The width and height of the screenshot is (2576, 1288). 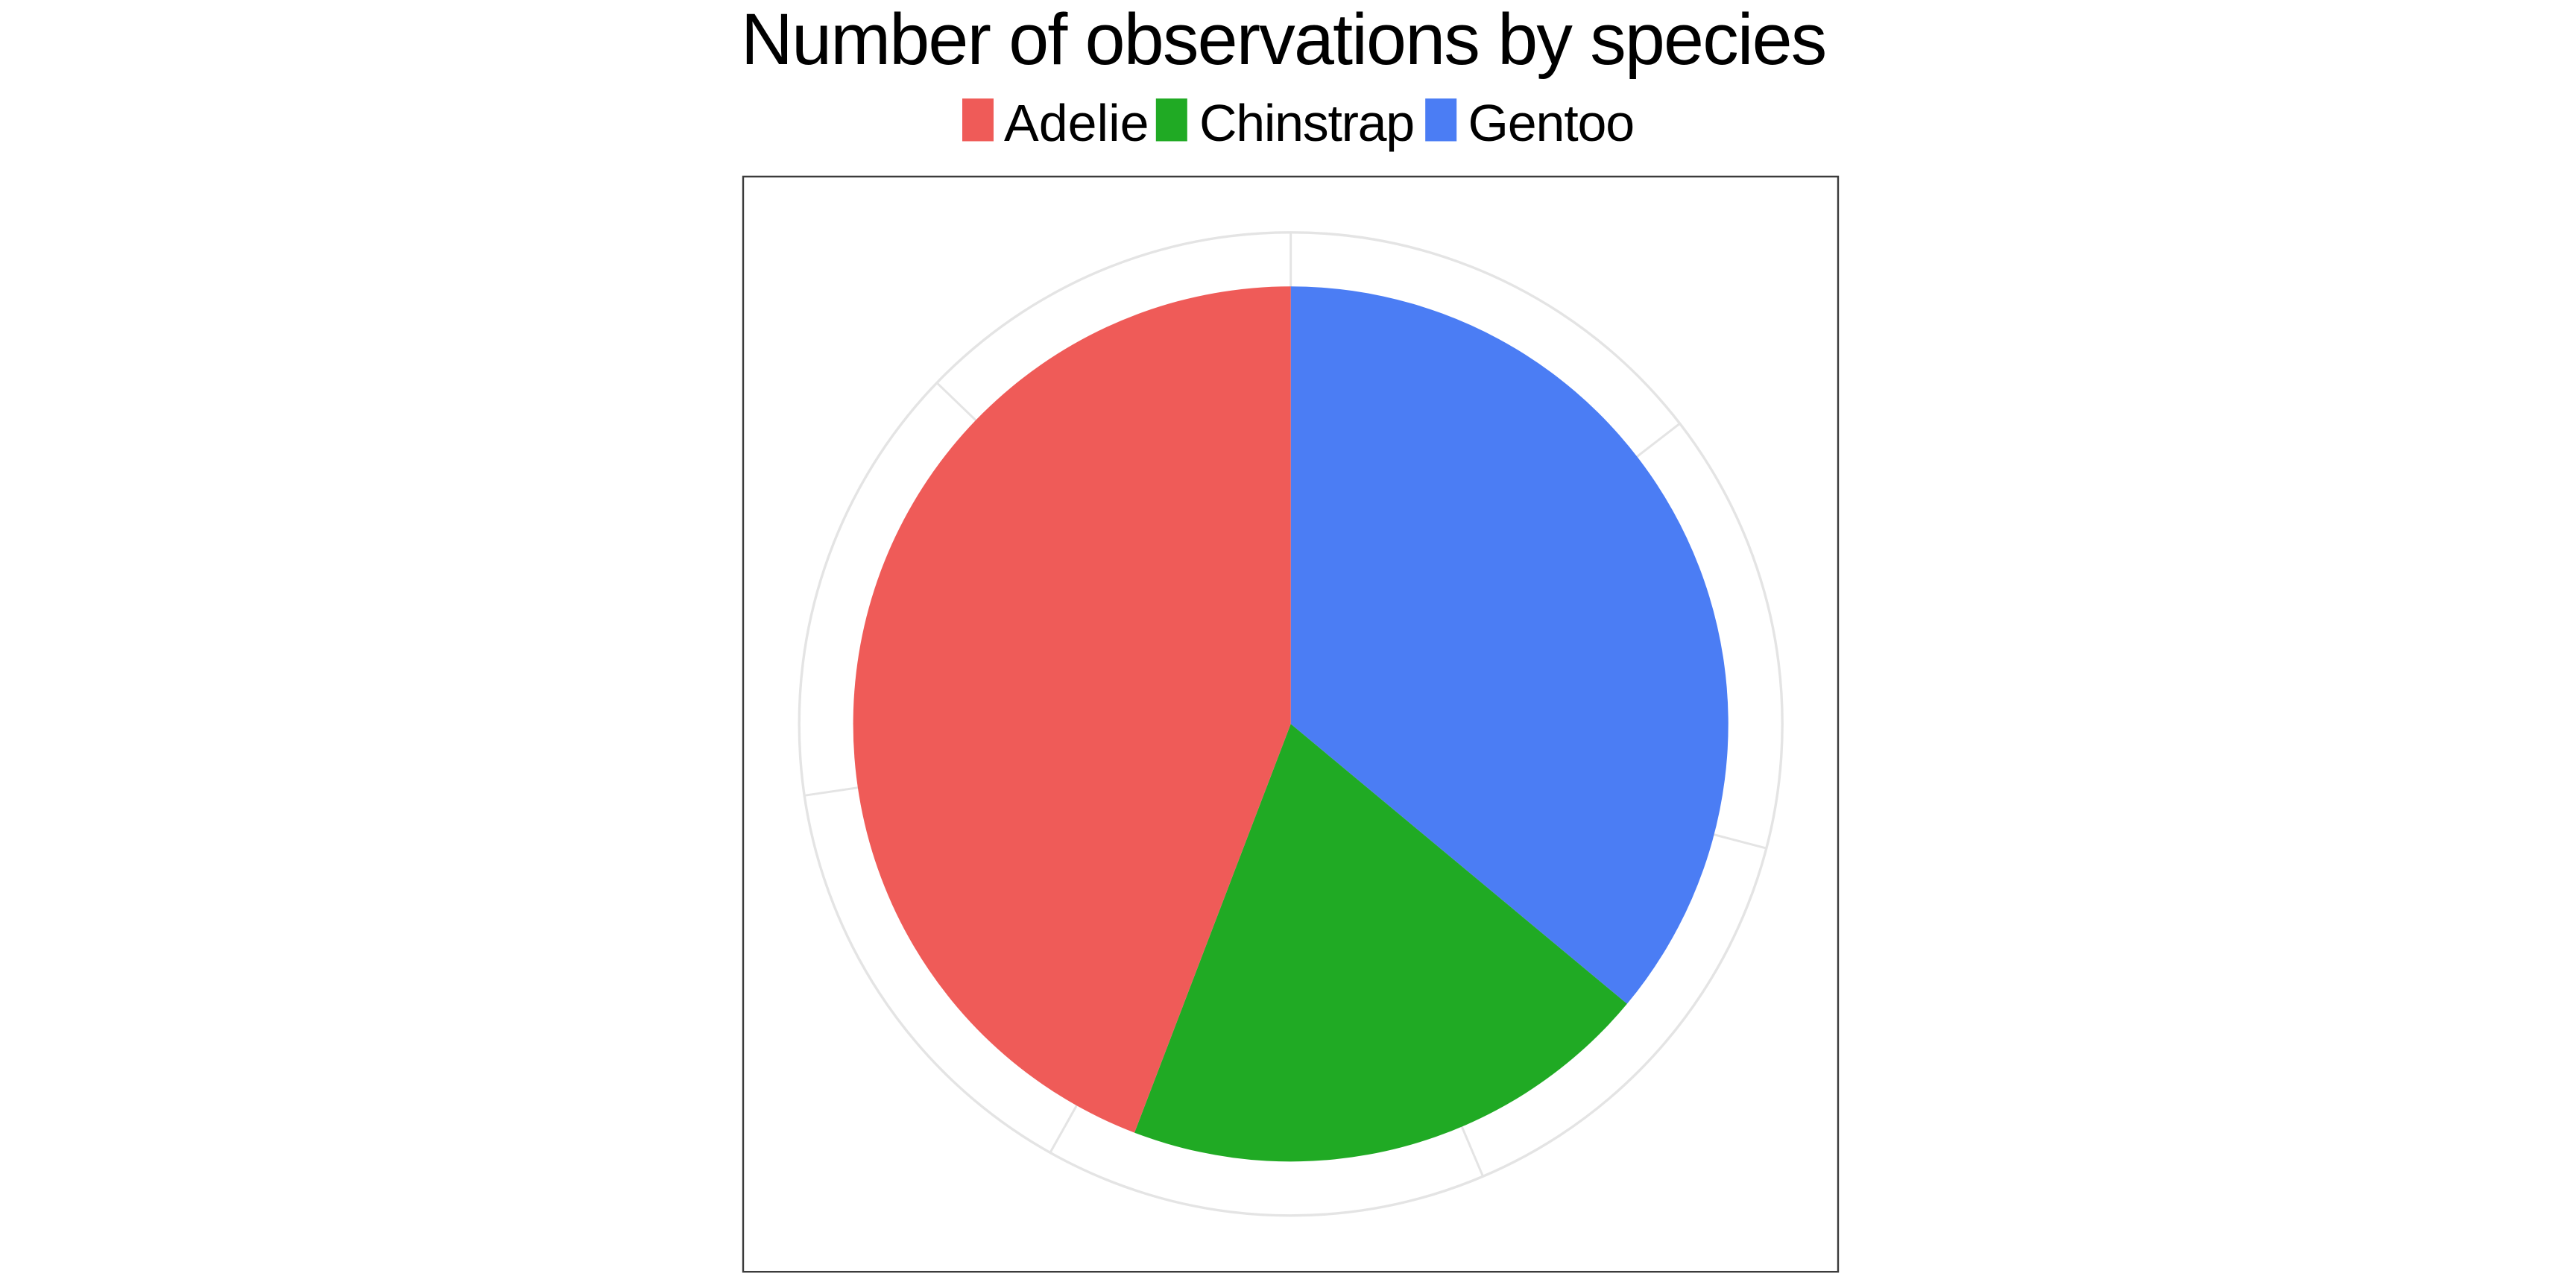 What do you see at coordinates (1551, 123) in the screenshot?
I see `svg-text: Gentoo` at bounding box center [1551, 123].